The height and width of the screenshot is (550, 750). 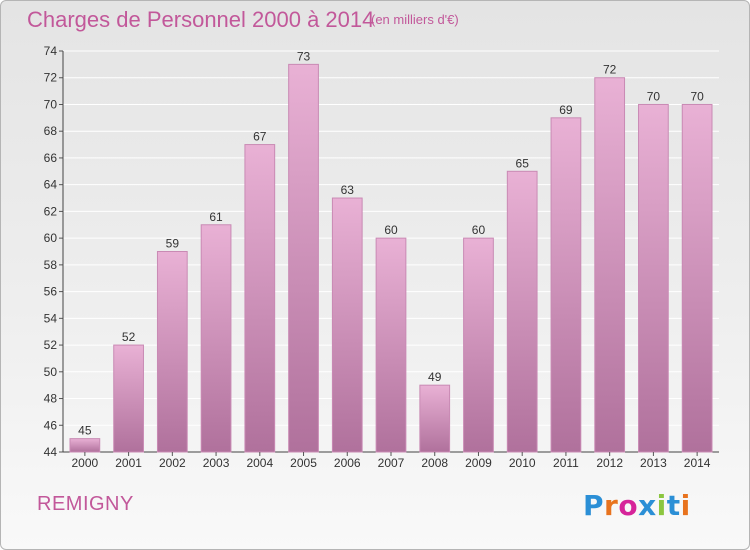 I want to click on x-tick-label: 2007, so click(x=391, y=463).